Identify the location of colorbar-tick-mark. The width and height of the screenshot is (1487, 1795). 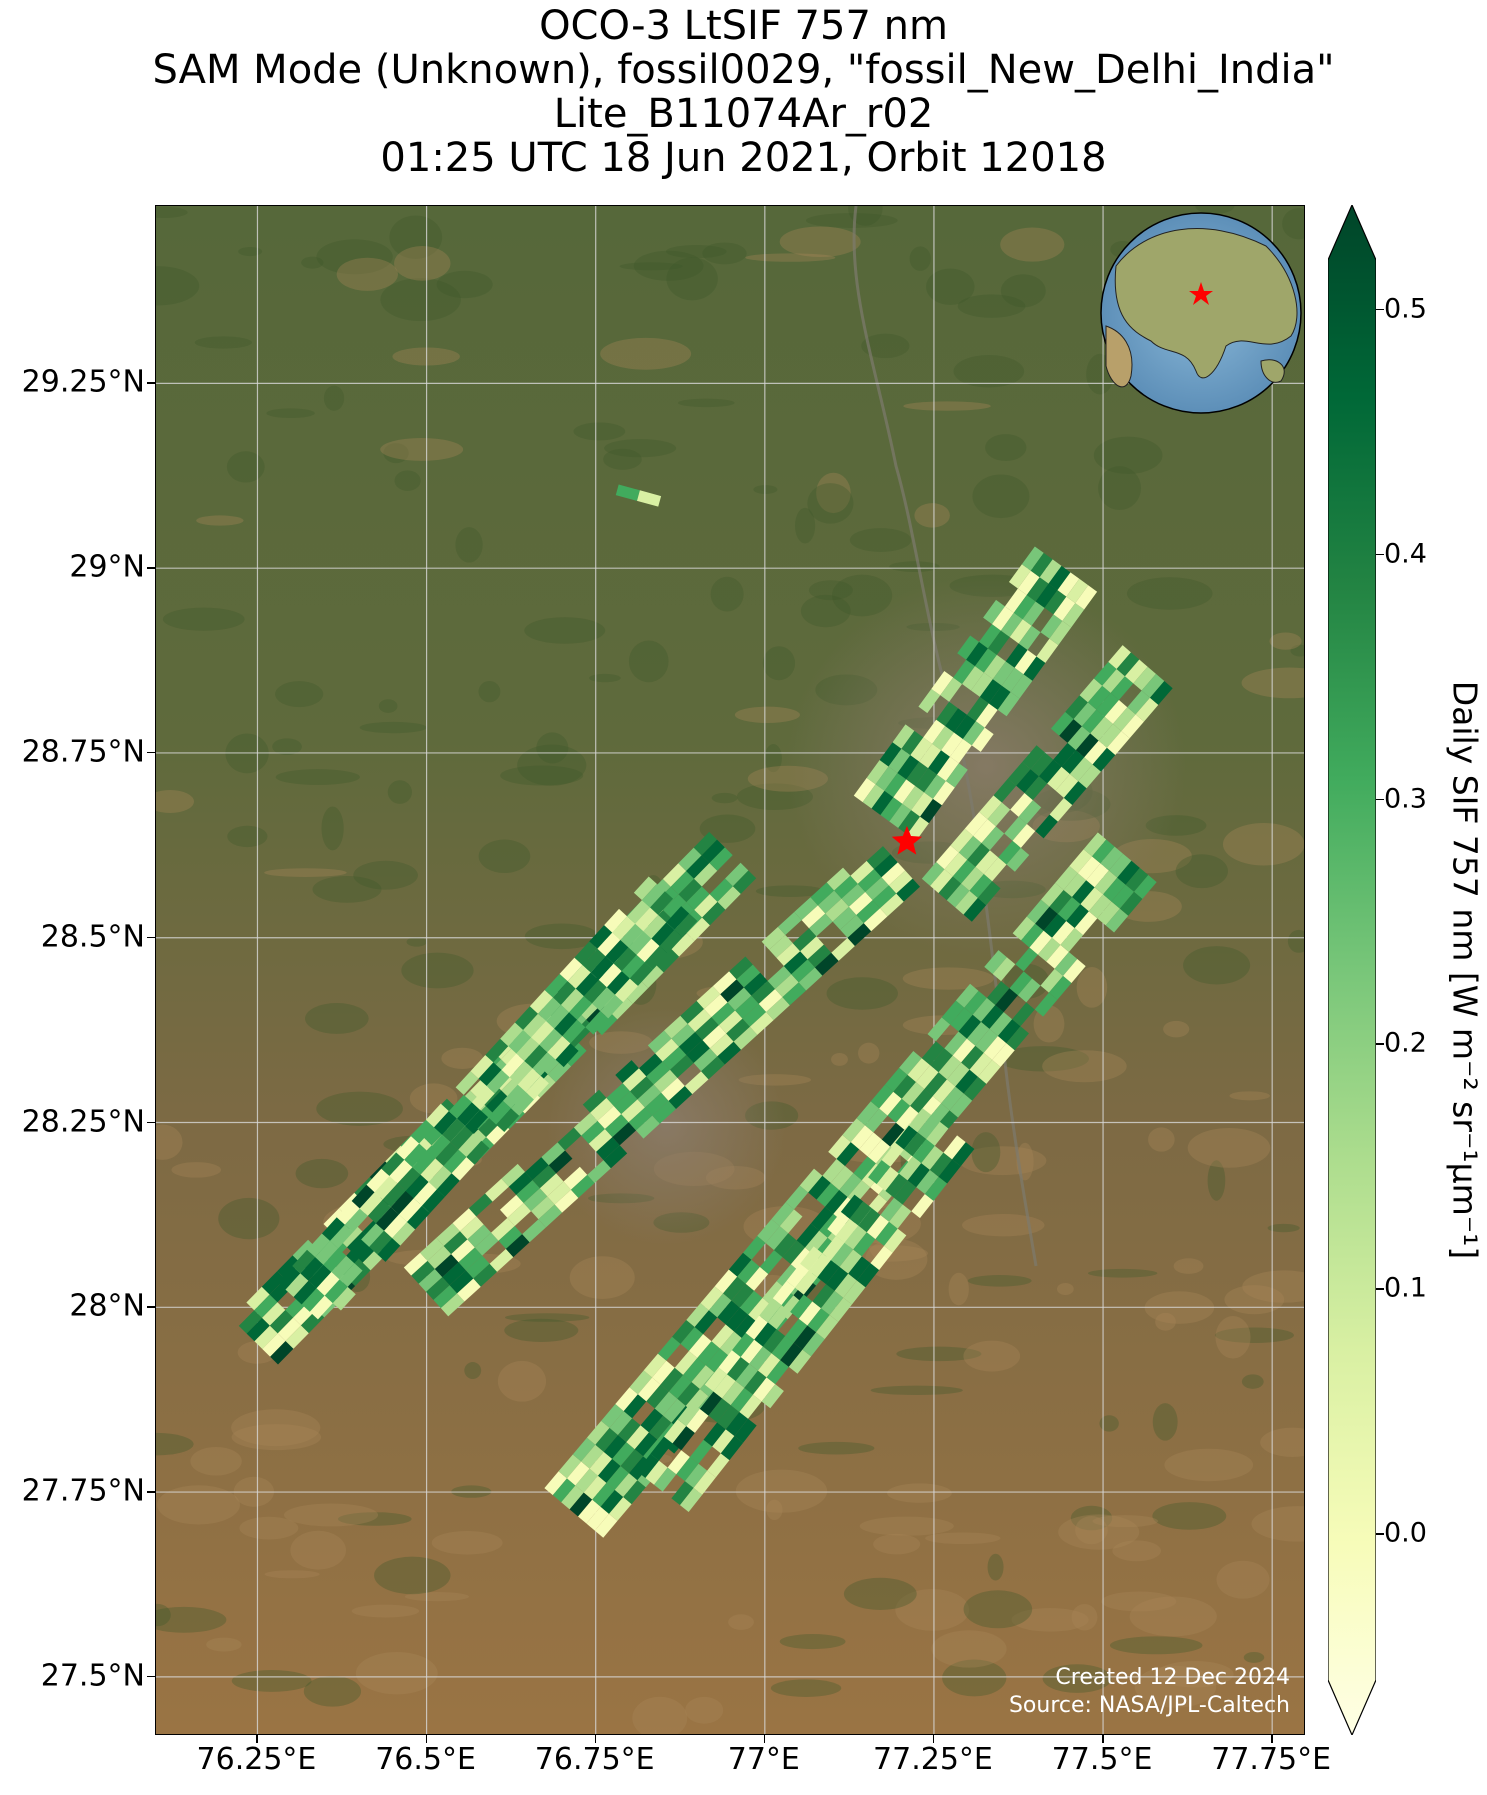
(1380, 554).